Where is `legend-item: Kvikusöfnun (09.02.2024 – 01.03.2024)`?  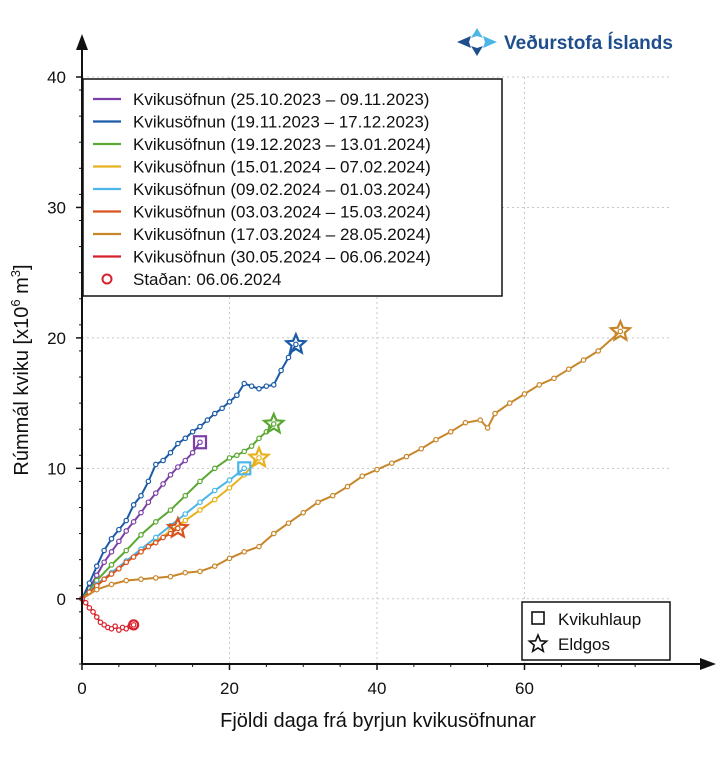 legend-item: Kvikusöfnun (09.02.2024 – 01.03.2024) is located at coordinates (262, 189).